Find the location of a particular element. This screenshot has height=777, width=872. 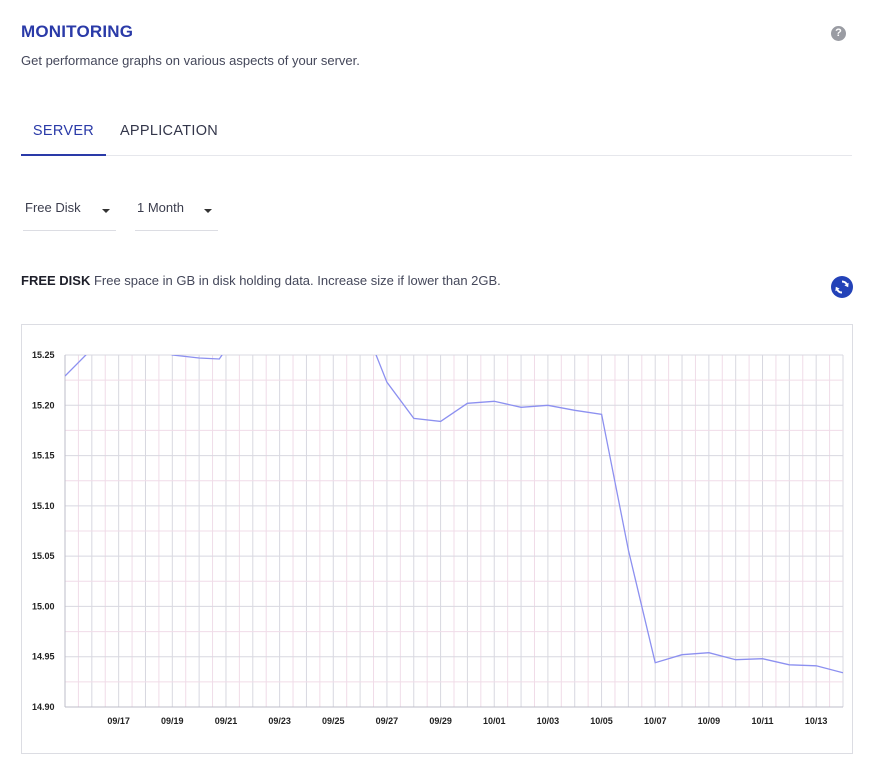

period-select-value: 1 Month is located at coordinates (160, 207).